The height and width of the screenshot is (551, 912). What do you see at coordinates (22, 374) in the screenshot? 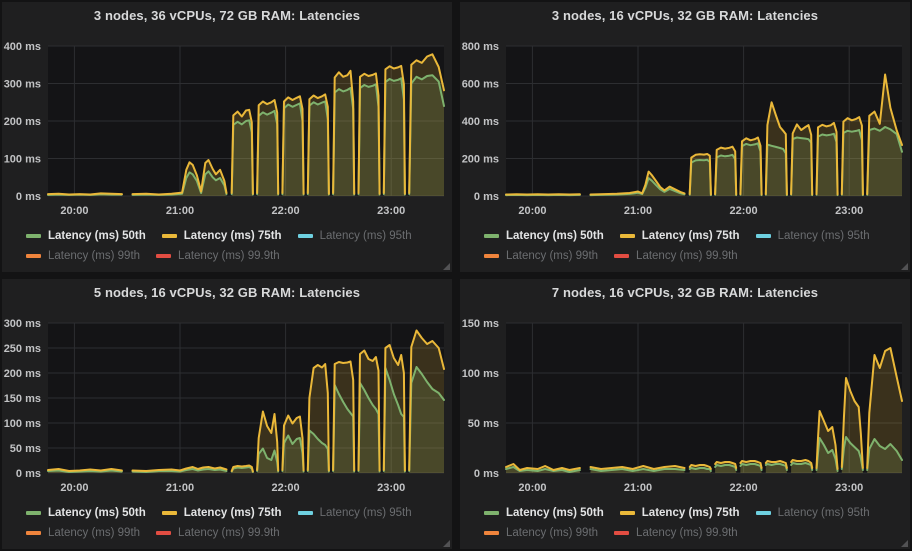
I see `y-tick-label: 200 ms` at bounding box center [22, 374].